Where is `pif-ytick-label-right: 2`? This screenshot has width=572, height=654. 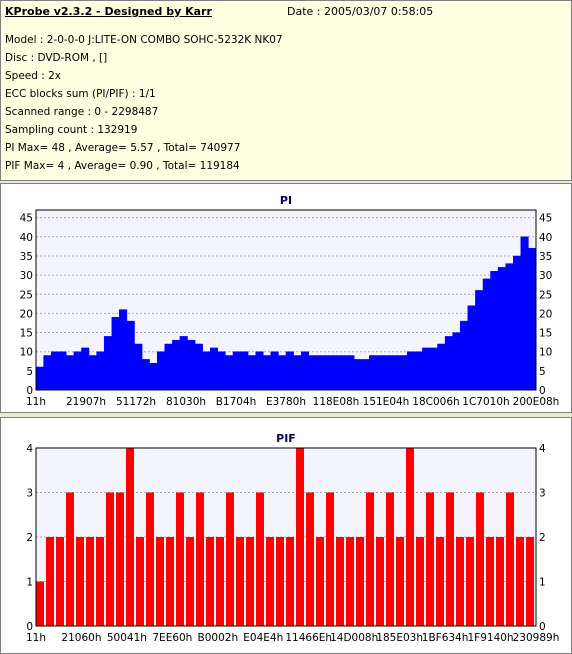 pif-ytick-label-right: 2 is located at coordinates (542, 538).